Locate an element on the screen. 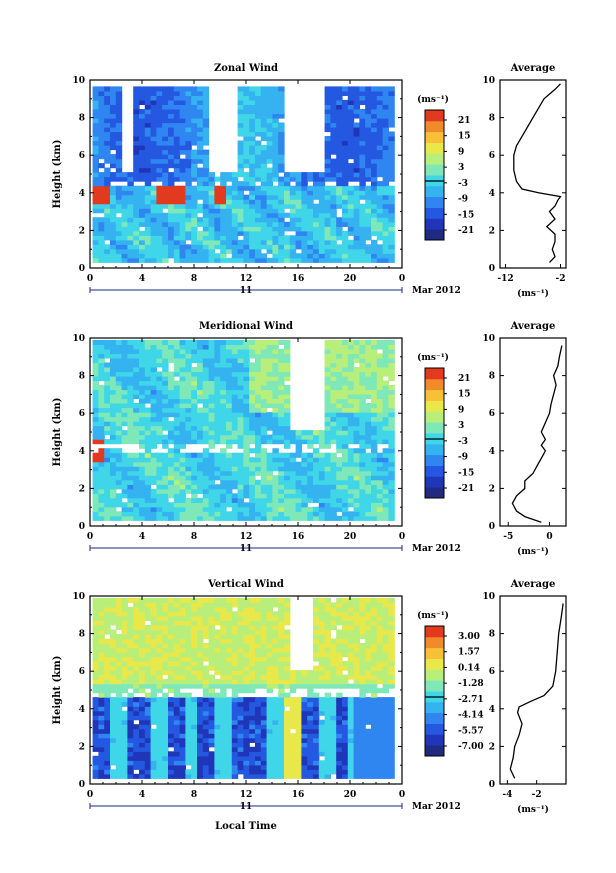 The width and height of the screenshot is (616, 873). panel-title: Zonal Wind is located at coordinates (246, 68).